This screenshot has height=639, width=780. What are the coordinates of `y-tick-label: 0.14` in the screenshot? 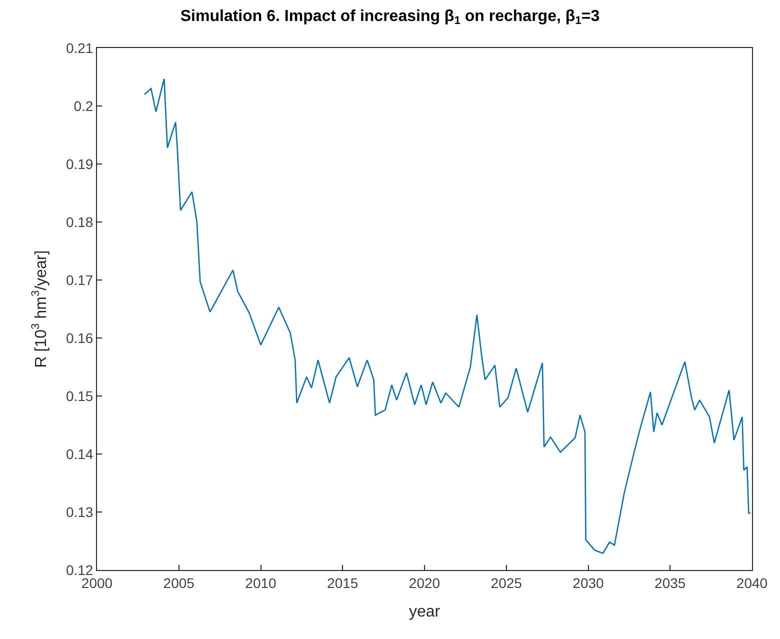 It's located at (80, 454).